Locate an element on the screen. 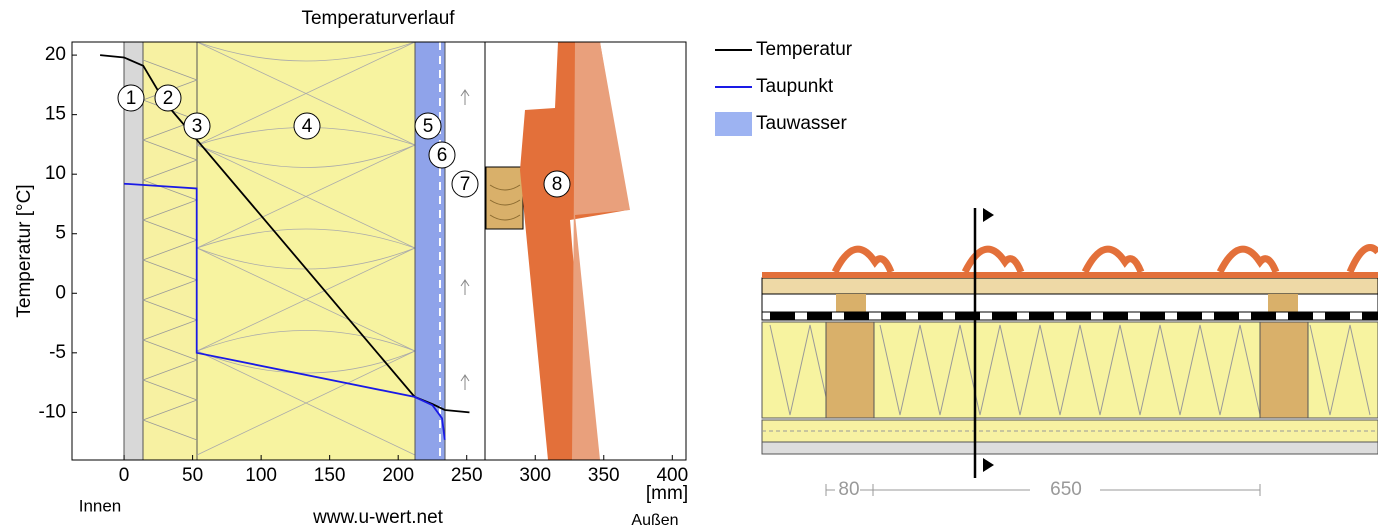  y-tick-label: 15 is located at coordinates (55, 114).